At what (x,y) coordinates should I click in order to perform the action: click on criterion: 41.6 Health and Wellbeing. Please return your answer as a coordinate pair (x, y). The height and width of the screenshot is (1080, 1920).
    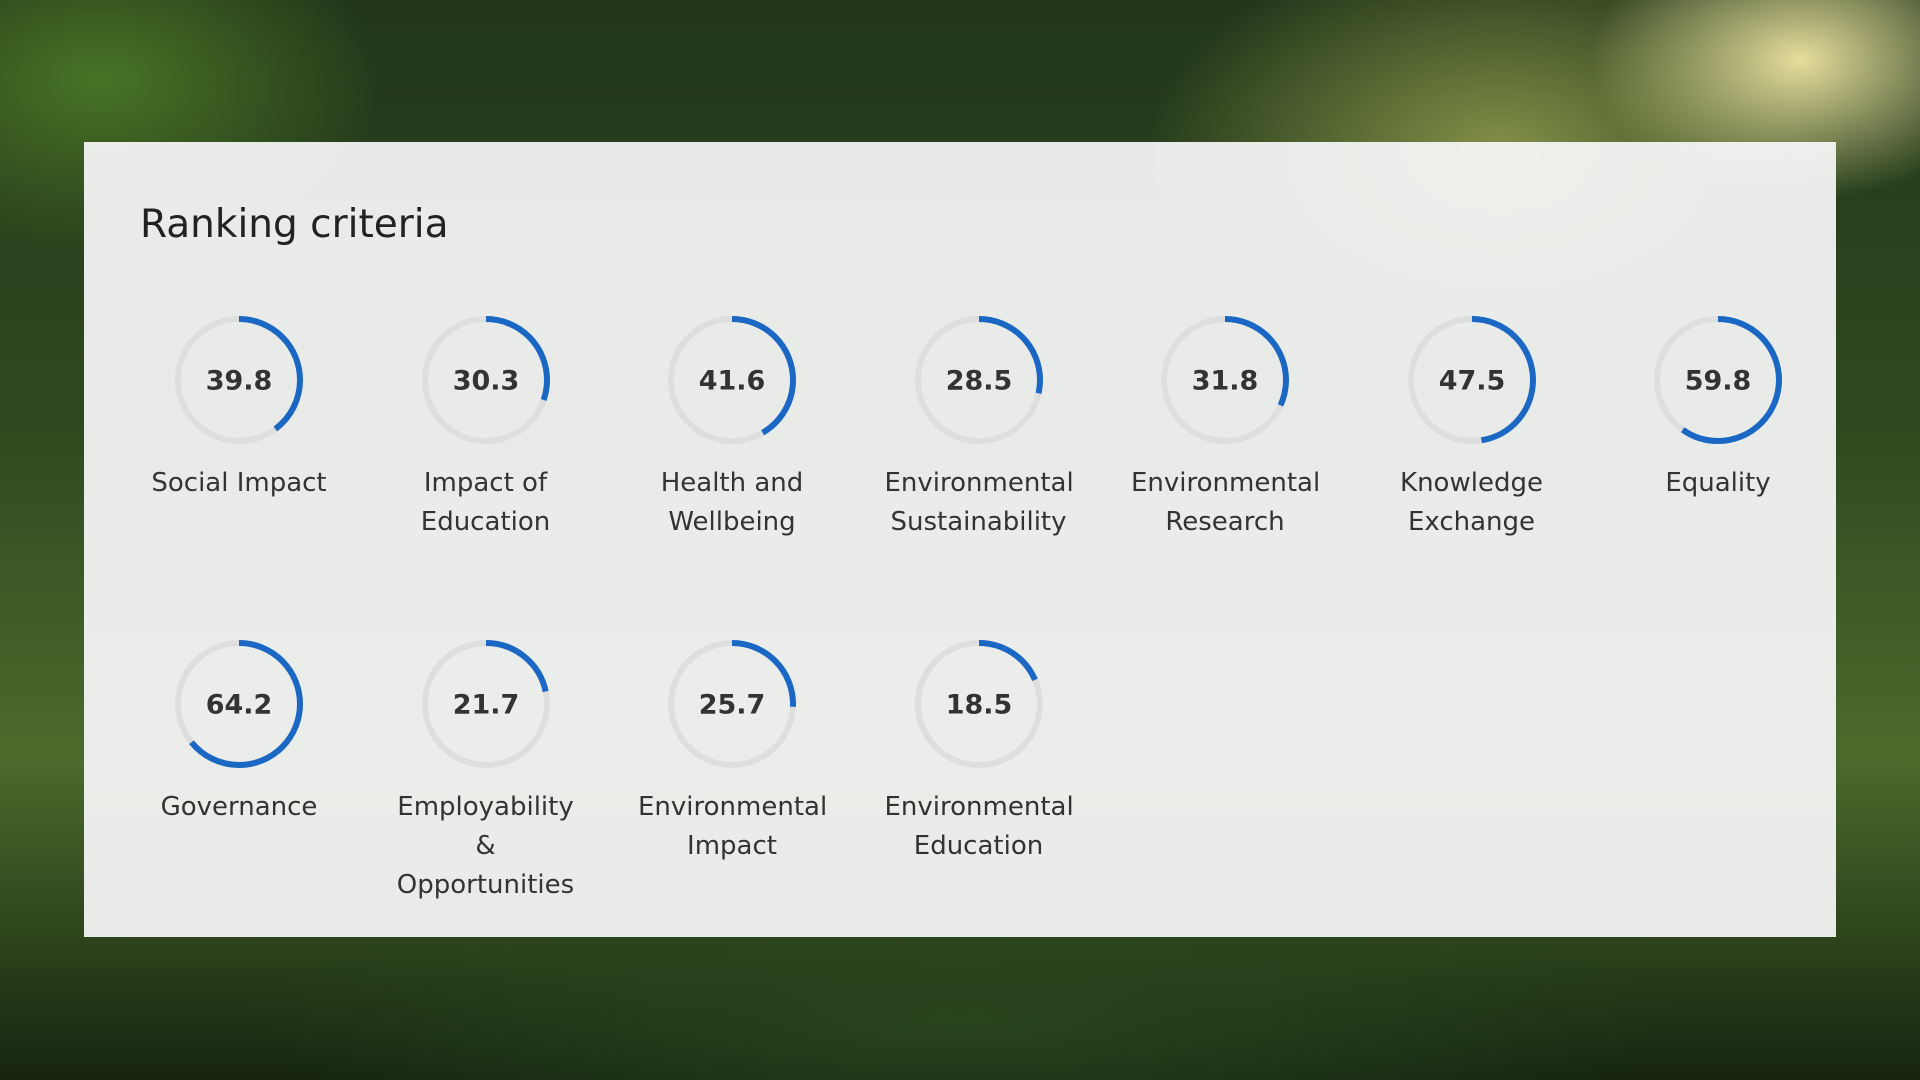
    Looking at the image, I should click on (732, 426).